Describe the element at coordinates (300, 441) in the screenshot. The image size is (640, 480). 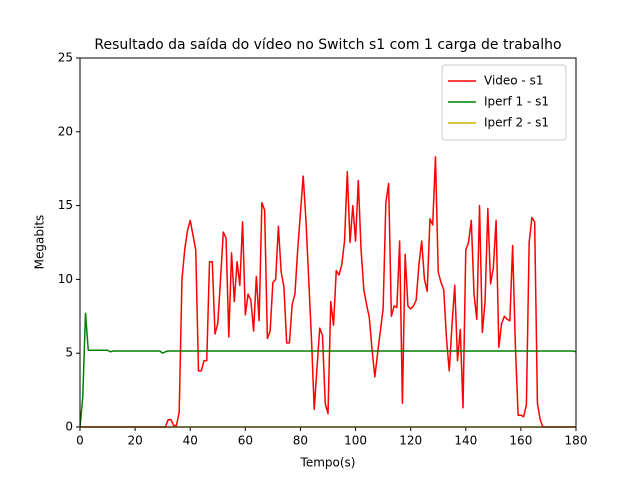
I see `x-tick-label: 80` at that location.